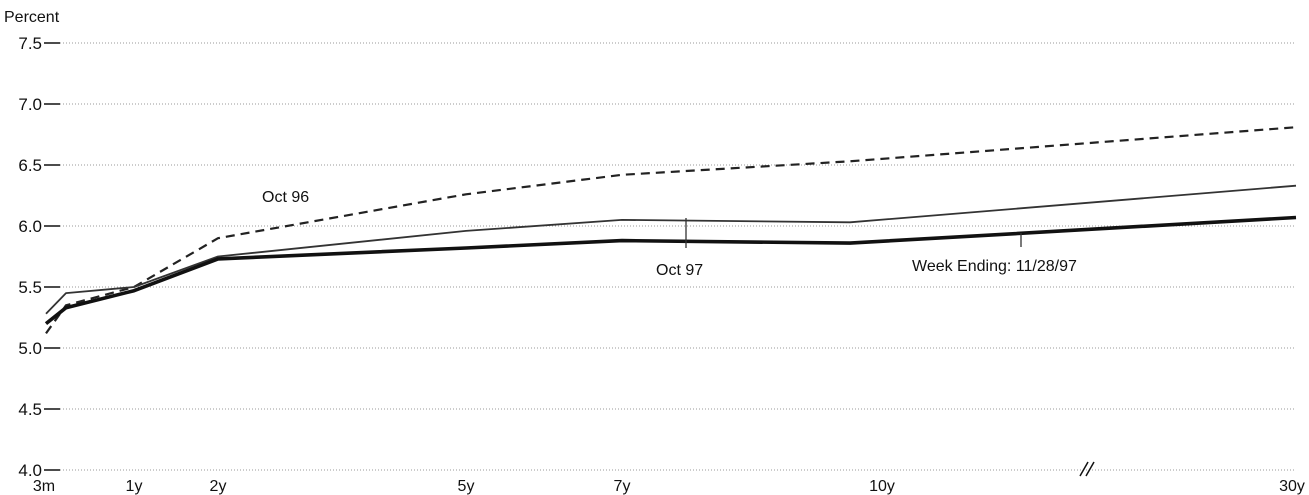 Image resolution: width=1309 pixels, height=495 pixels. Describe the element at coordinates (30, 287) in the screenshot. I see `y-tick-label: 5.5` at that location.